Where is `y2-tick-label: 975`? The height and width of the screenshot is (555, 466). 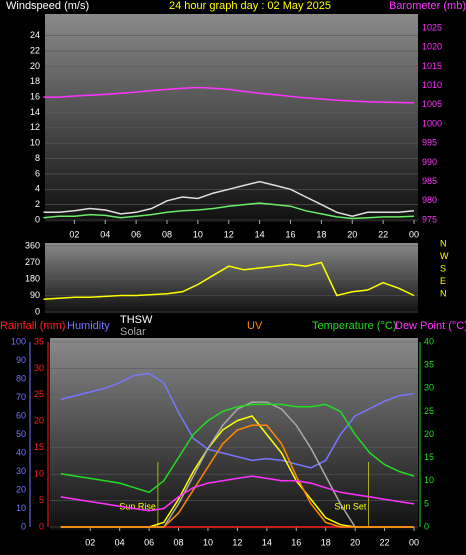
y2-tick-label: 975 is located at coordinates (429, 219).